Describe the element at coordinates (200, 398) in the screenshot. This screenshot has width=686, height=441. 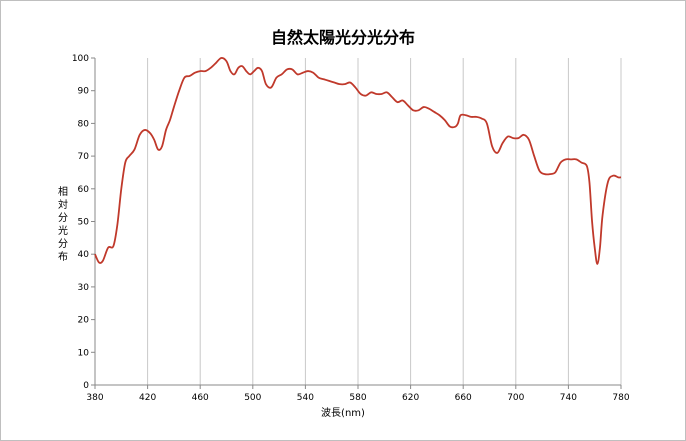
I see `x-tick-label: 460` at that location.